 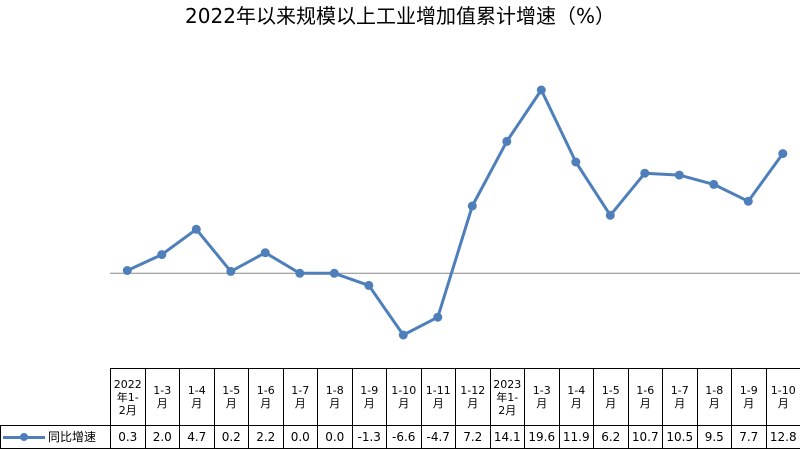 I want to click on category-label: 1-11 月, so click(x=438, y=397).